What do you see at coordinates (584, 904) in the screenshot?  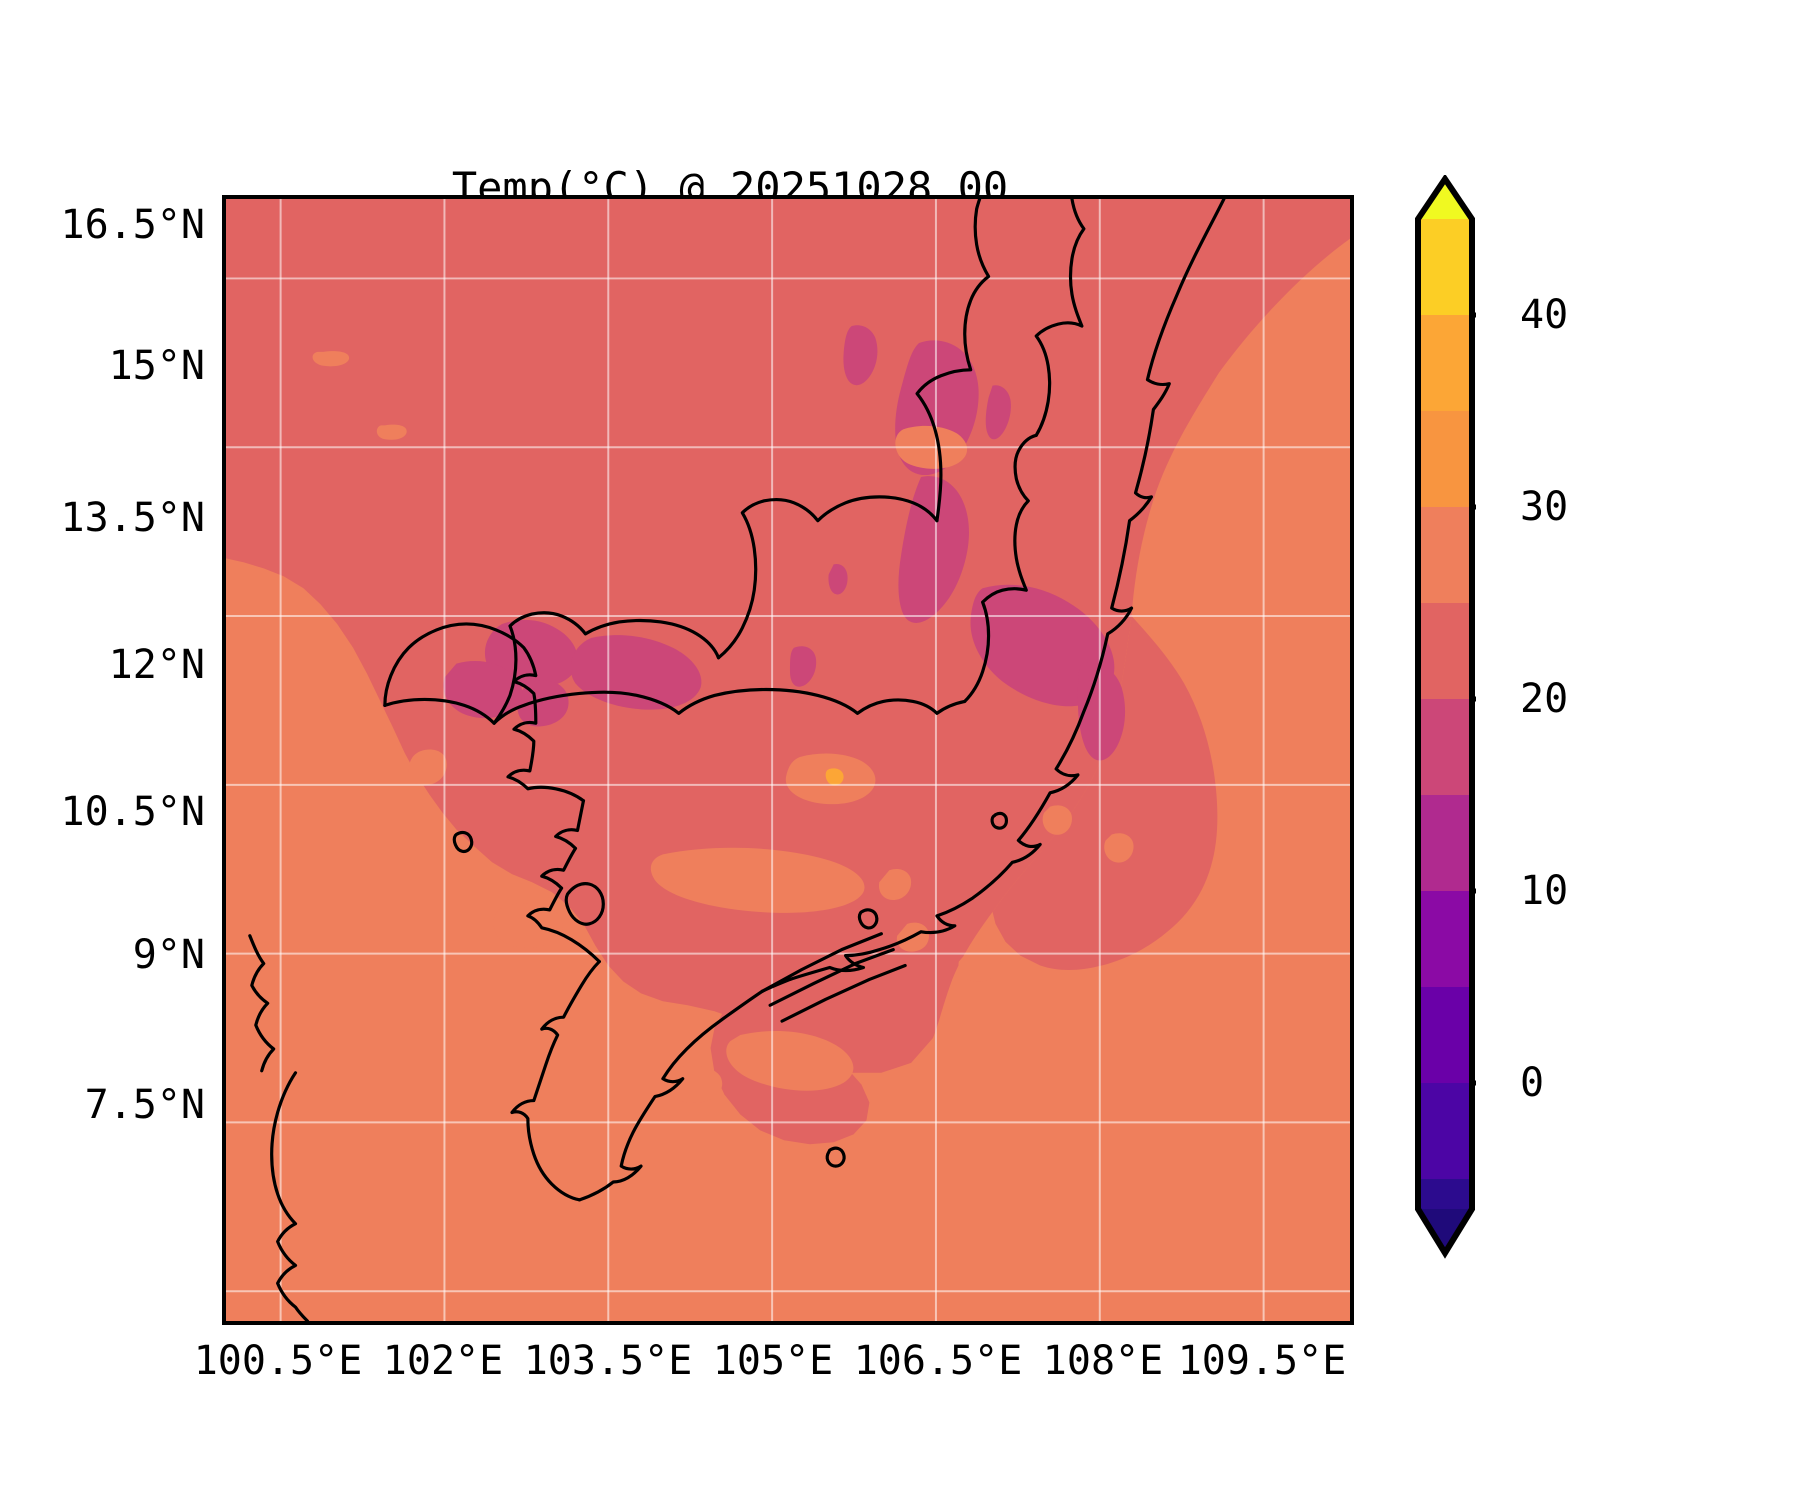 I see `island-phu-quoc` at bounding box center [584, 904].